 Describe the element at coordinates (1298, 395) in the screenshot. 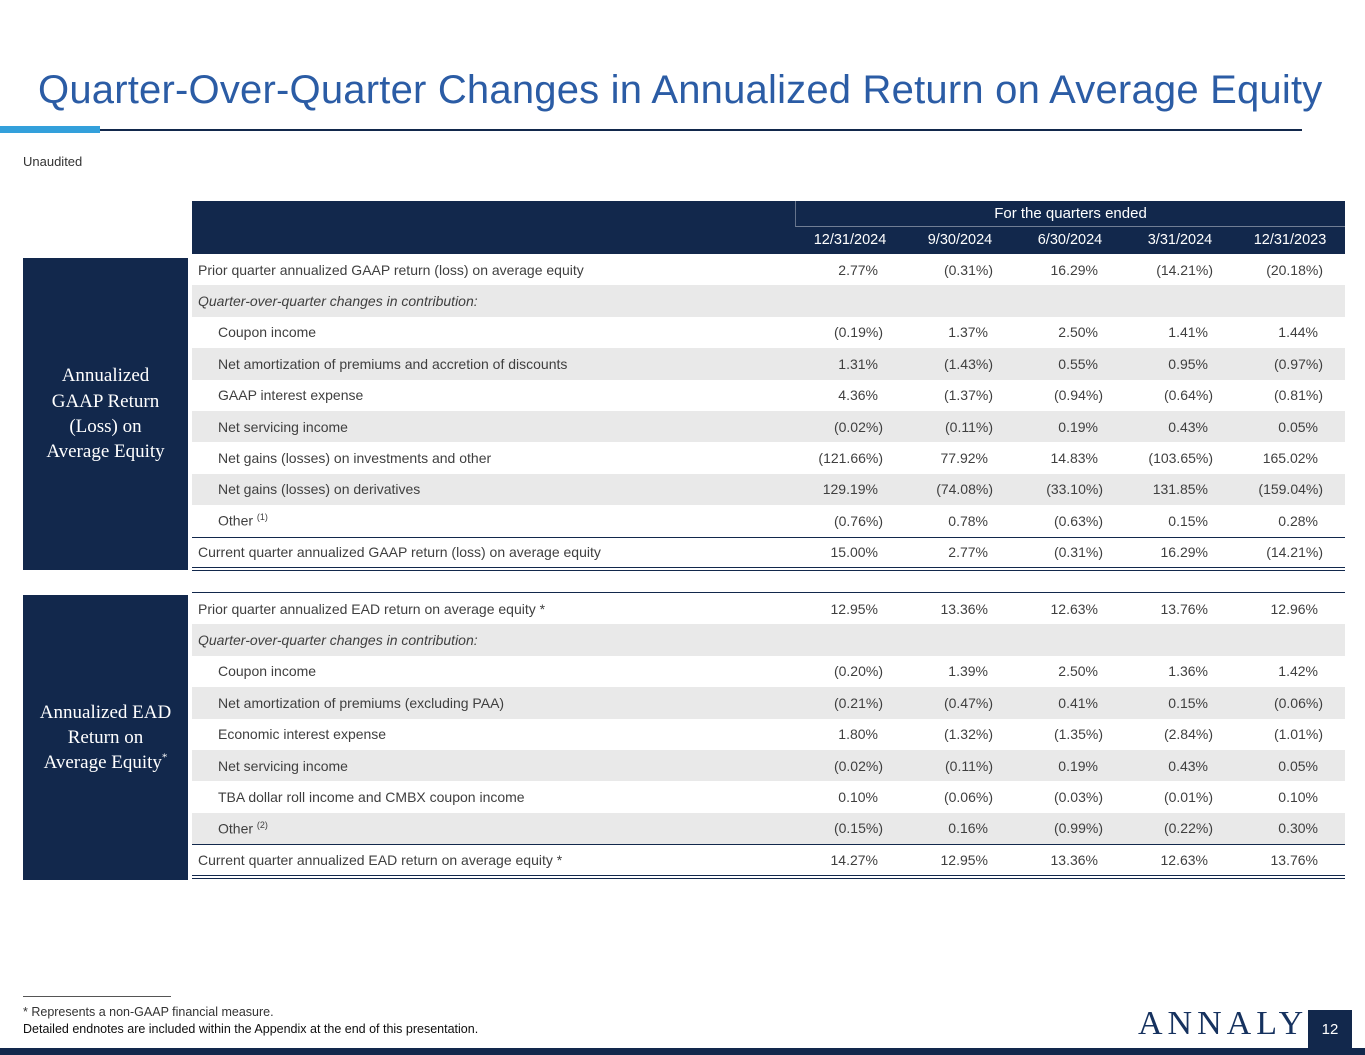

I see `cell-value: (0.81%)` at that location.